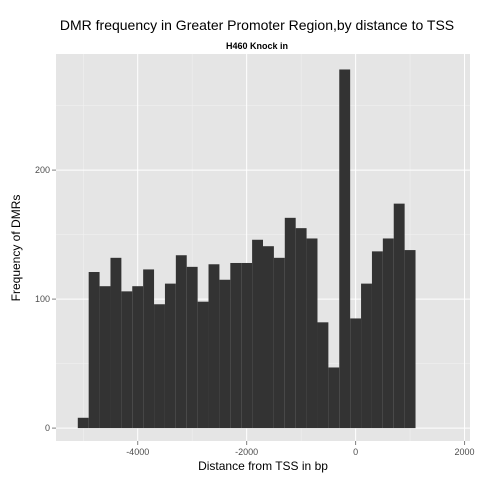  Describe the element at coordinates (137, 452) in the screenshot. I see `x-tick-label: -4000` at that location.